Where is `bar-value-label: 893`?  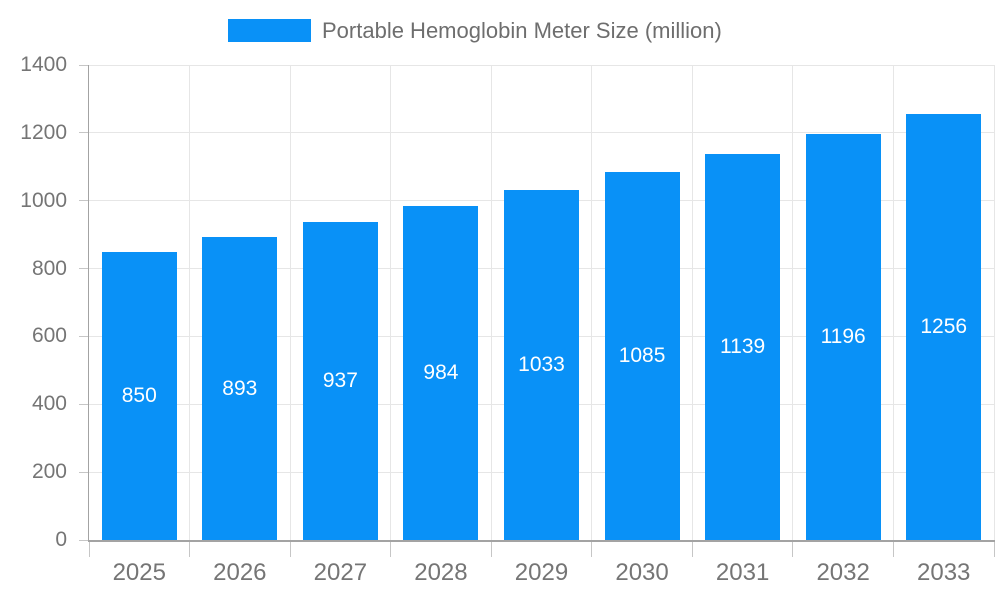 bar-value-label: 893 is located at coordinates (240, 388).